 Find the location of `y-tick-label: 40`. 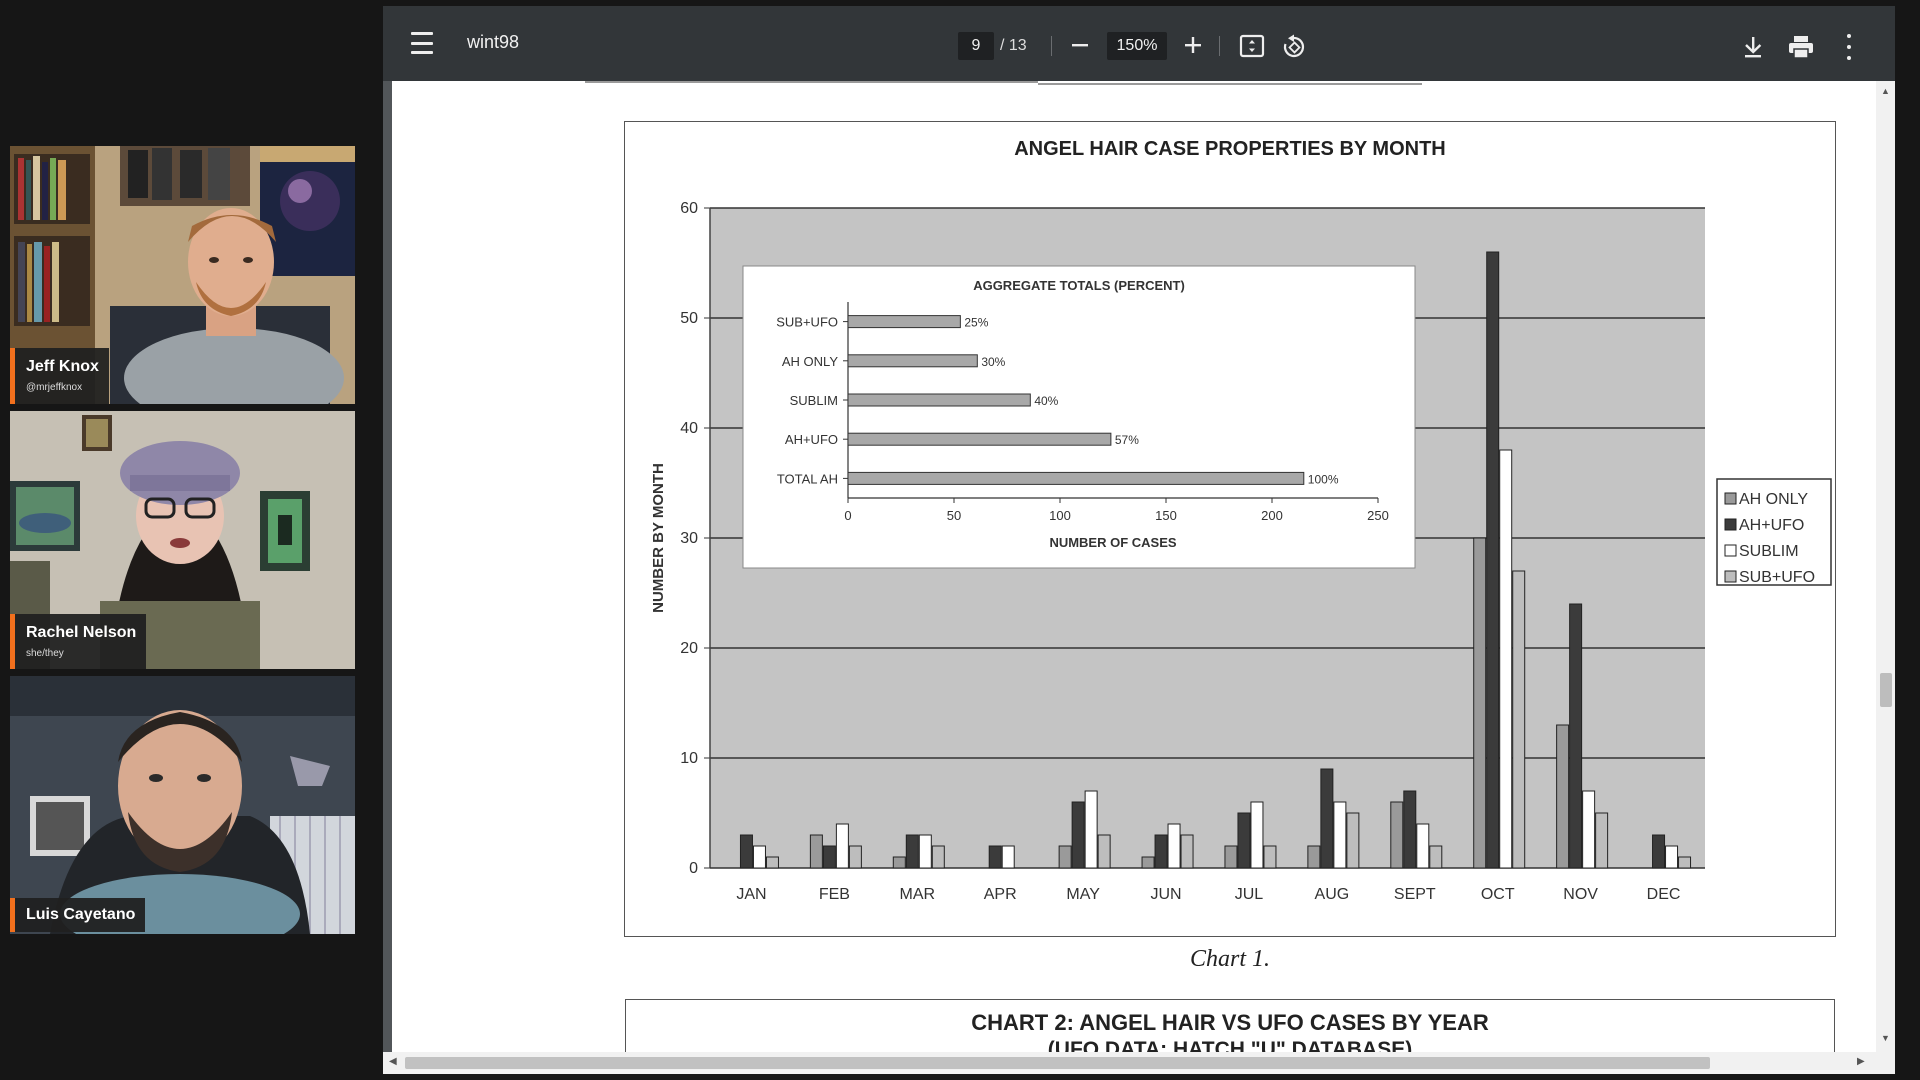

y-tick-label: 40 is located at coordinates (689, 428).